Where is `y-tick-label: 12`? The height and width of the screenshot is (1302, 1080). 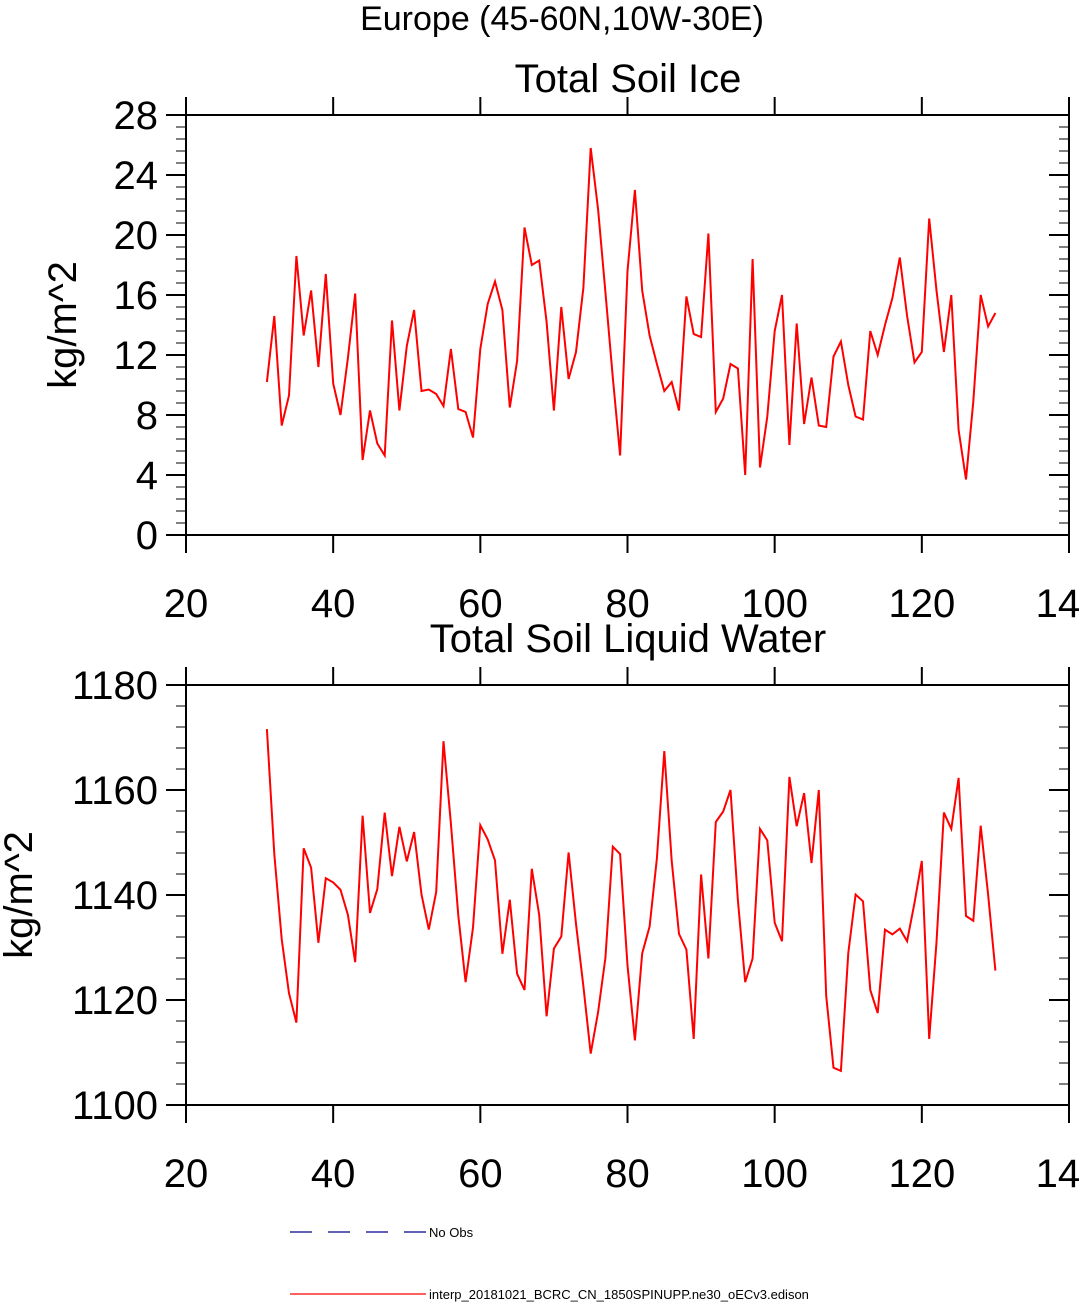 y-tick-label: 12 is located at coordinates (136, 356).